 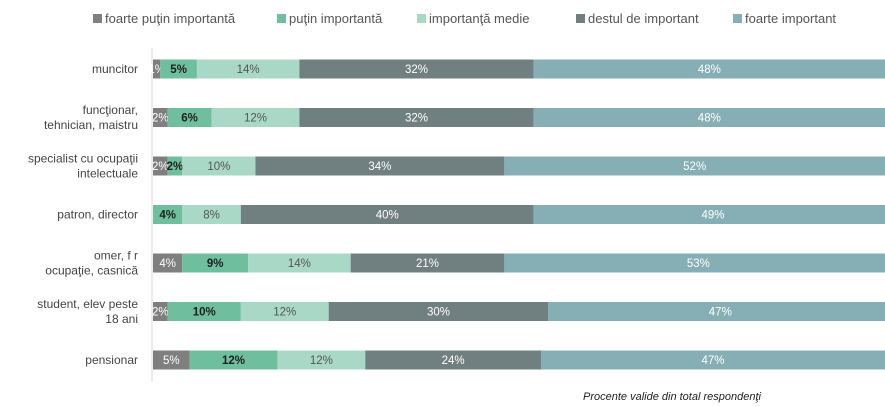 What do you see at coordinates (87, 304) in the screenshot?
I see `category-label-line: student, elev peste` at bounding box center [87, 304].